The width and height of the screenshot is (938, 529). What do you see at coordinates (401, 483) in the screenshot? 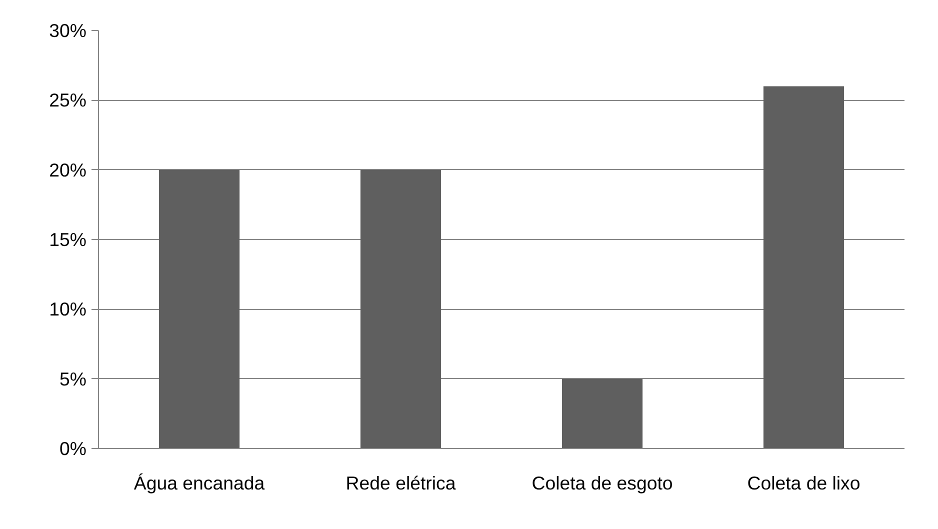
I see `x-tick-label: Rede elétrica` at bounding box center [401, 483].